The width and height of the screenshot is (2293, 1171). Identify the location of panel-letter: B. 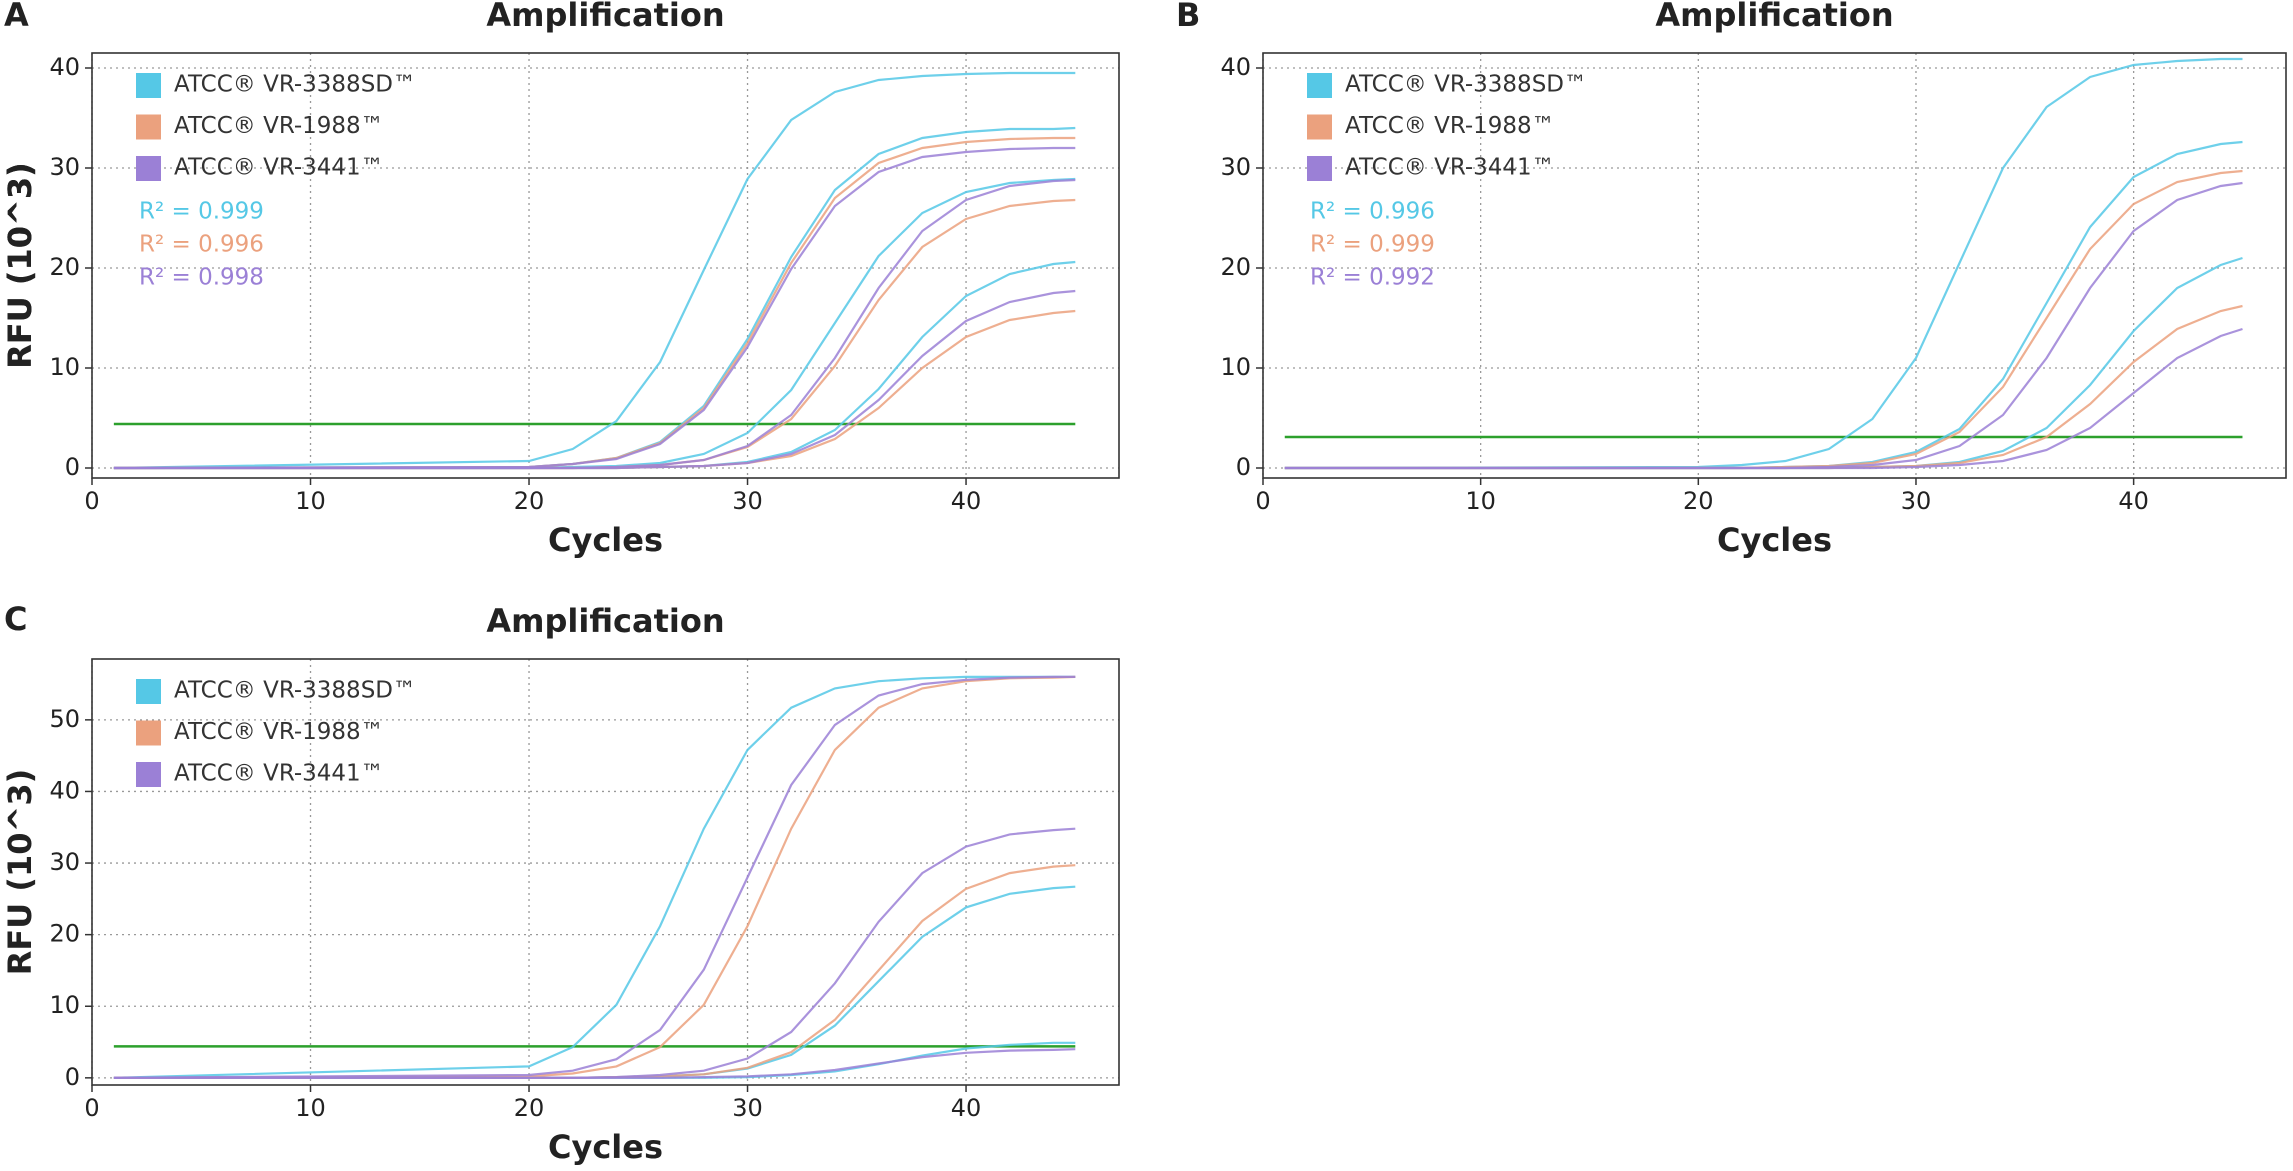
(1188, 17).